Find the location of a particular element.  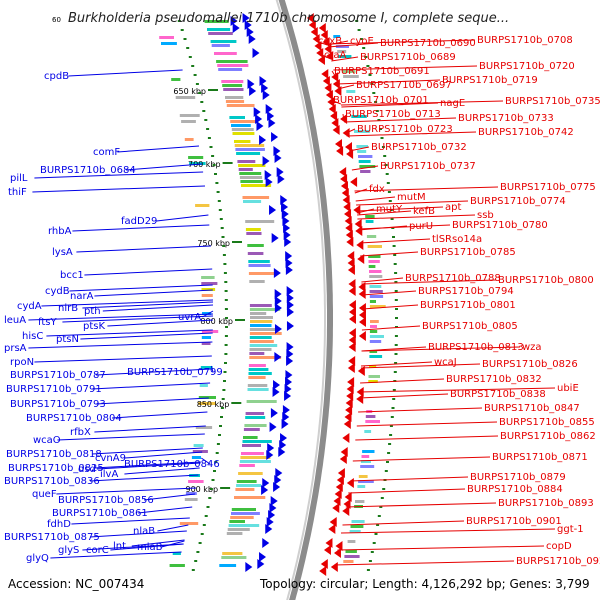

kbp-tick-label: 900 kbp is located at coordinates (201, 489).